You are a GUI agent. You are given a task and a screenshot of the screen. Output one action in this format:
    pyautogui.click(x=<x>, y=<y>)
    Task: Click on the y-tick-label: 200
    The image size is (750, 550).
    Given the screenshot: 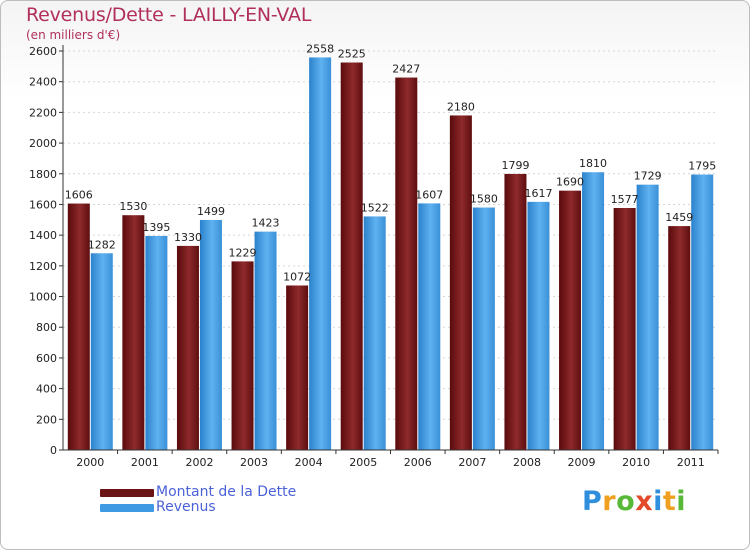 What is the action you would take?
    pyautogui.click(x=46, y=419)
    